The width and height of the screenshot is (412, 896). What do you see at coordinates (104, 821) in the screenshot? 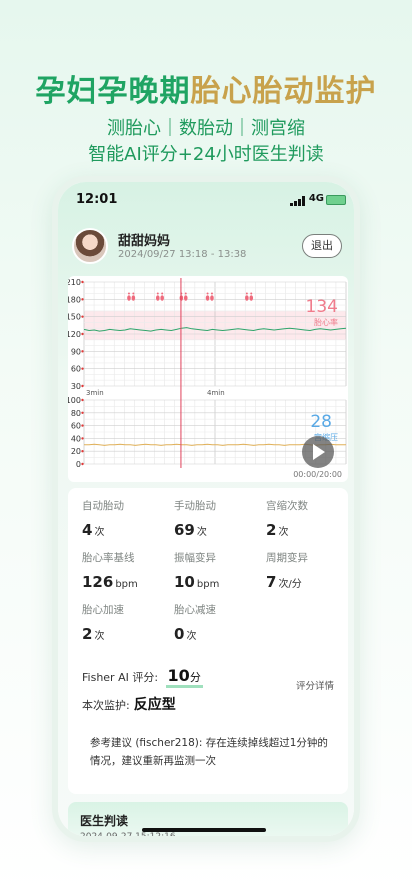
I see `doctor-review-title: 医生判读` at bounding box center [104, 821].